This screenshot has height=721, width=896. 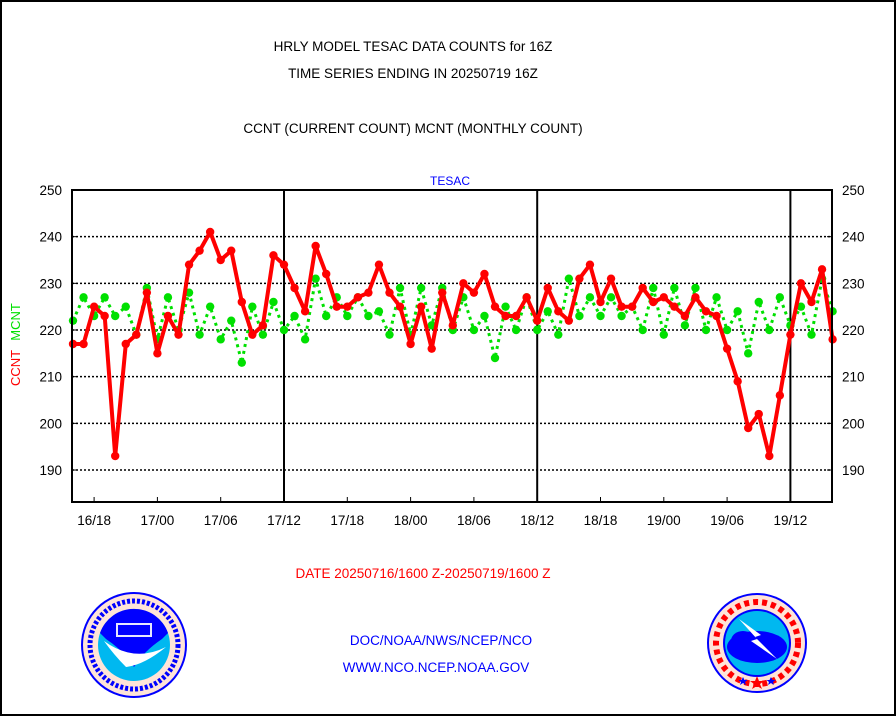 I want to click on x-tick-label: 17/18, so click(x=347, y=520).